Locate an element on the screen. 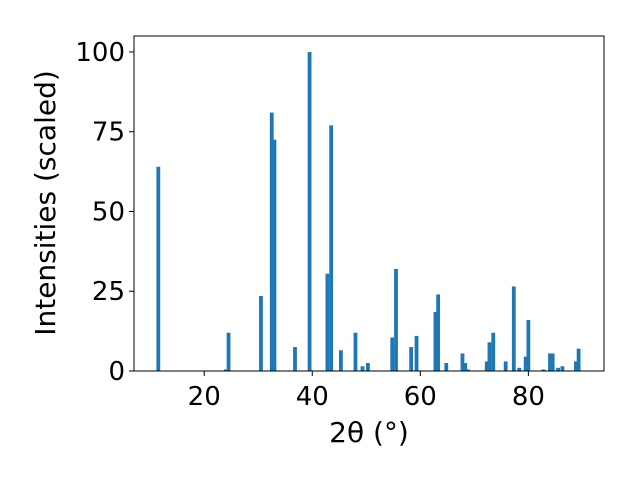  x-tick-label-2: 60 is located at coordinates (420, 397).